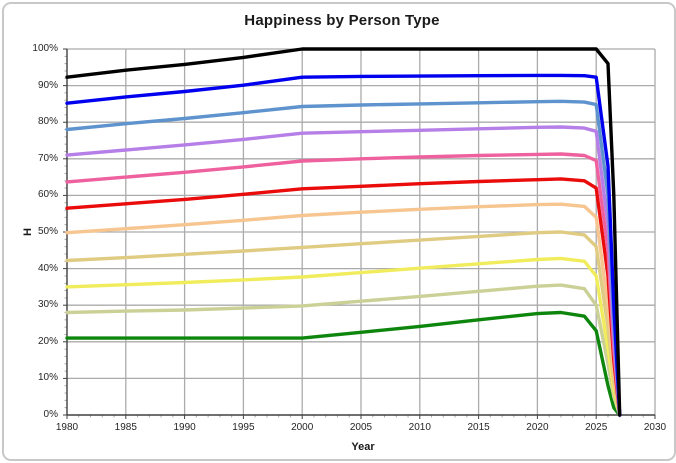  I want to click on y-tick-label: 70%, so click(47, 158).